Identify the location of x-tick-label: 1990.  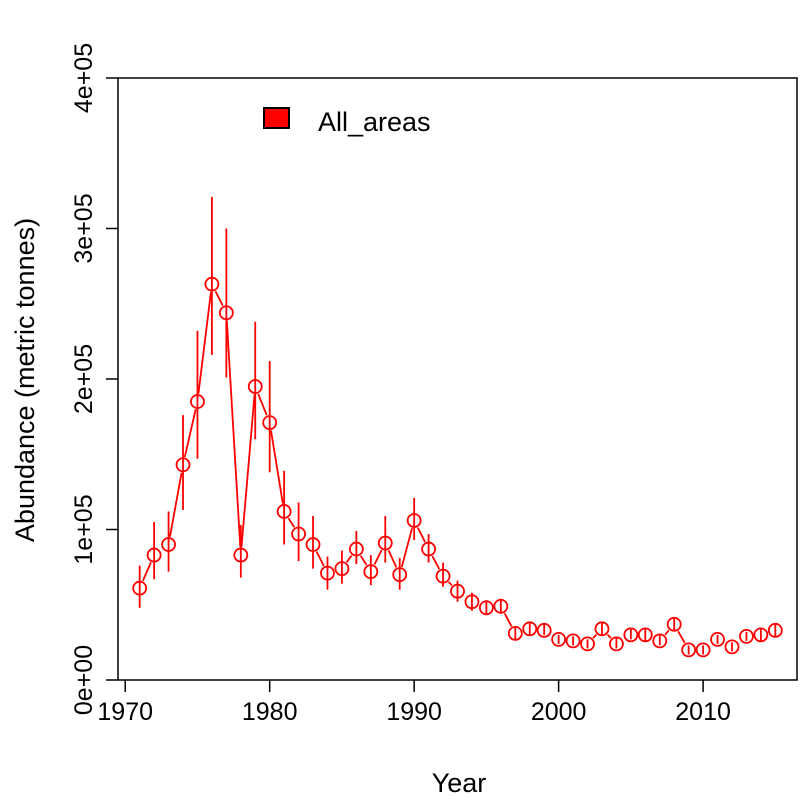
(414, 712).